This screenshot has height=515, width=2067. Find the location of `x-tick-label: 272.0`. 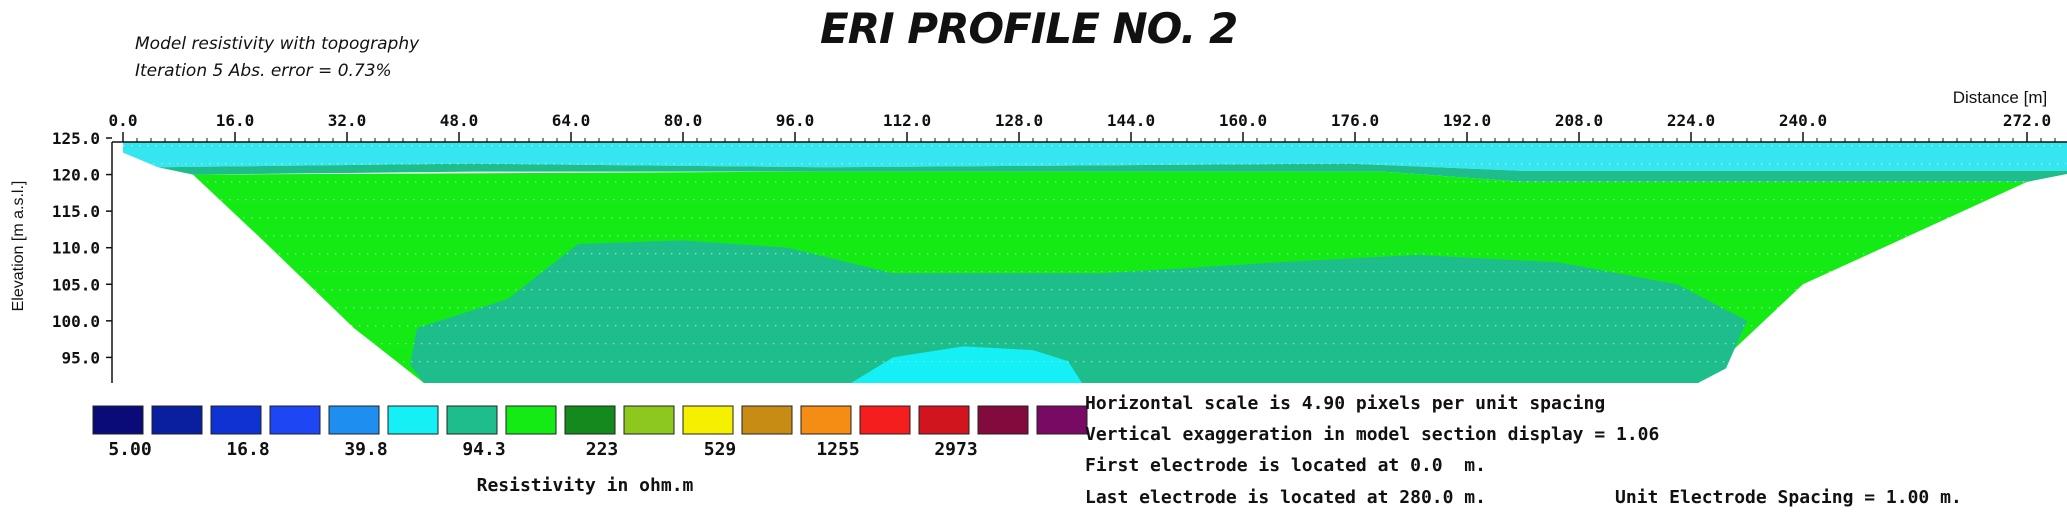

x-tick-label: 272.0 is located at coordinates (2027, 120).